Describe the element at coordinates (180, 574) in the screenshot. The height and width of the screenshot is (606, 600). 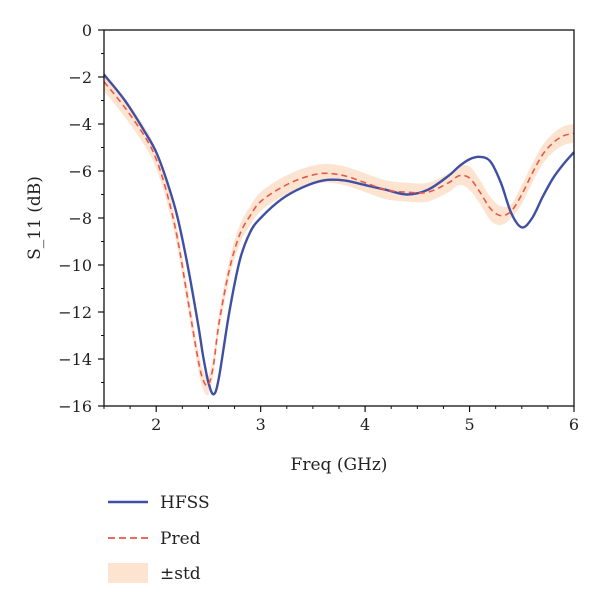
I see `legend-label-std: ±std` at that location.